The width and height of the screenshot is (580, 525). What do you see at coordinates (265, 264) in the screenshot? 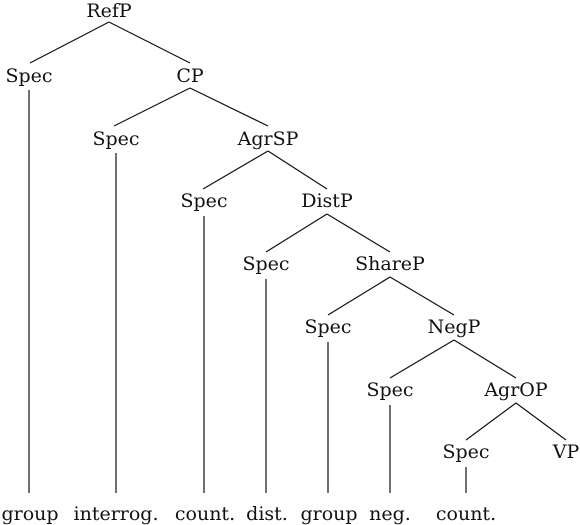
I see `node-spec-dist: Spec` at bounding box center [265, 264].